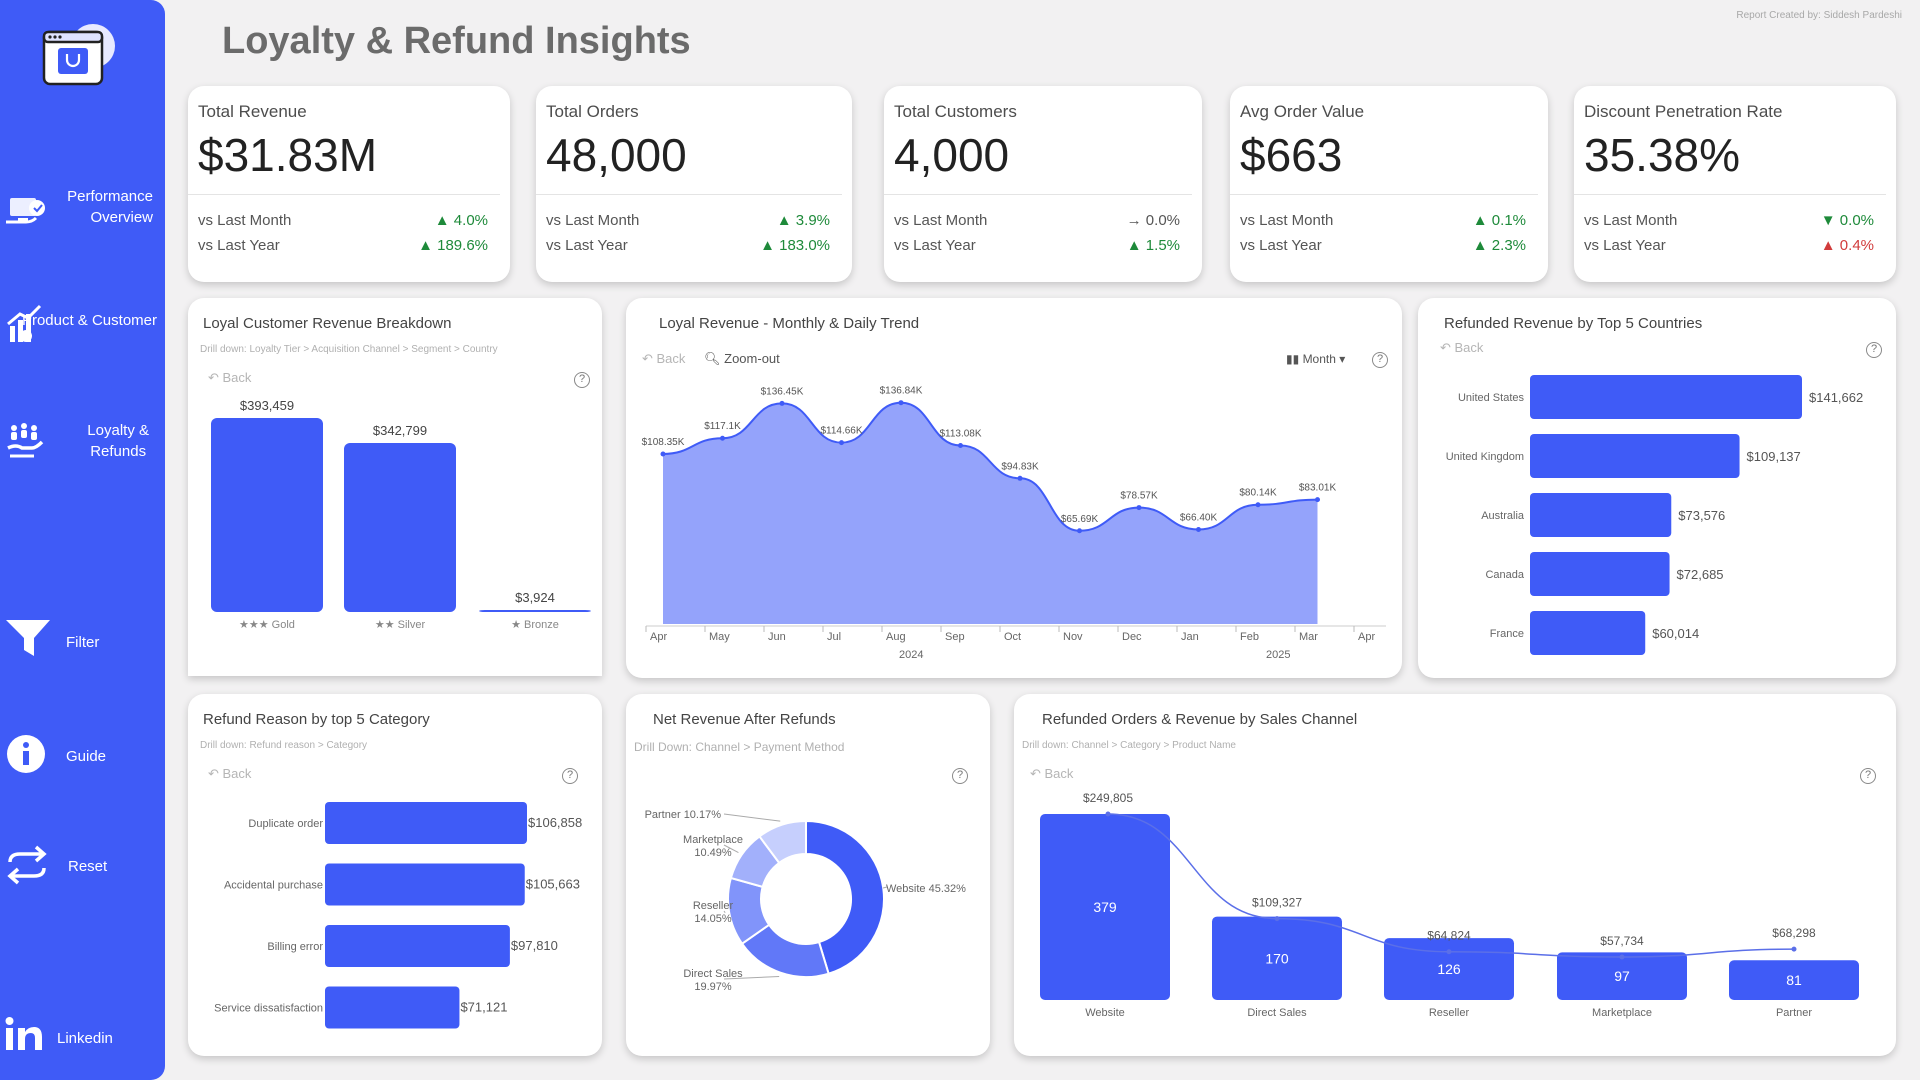 The width and height of the screenshot is (1920, 1080). I want to click on data-label: $60,014, so click(1675, 633).